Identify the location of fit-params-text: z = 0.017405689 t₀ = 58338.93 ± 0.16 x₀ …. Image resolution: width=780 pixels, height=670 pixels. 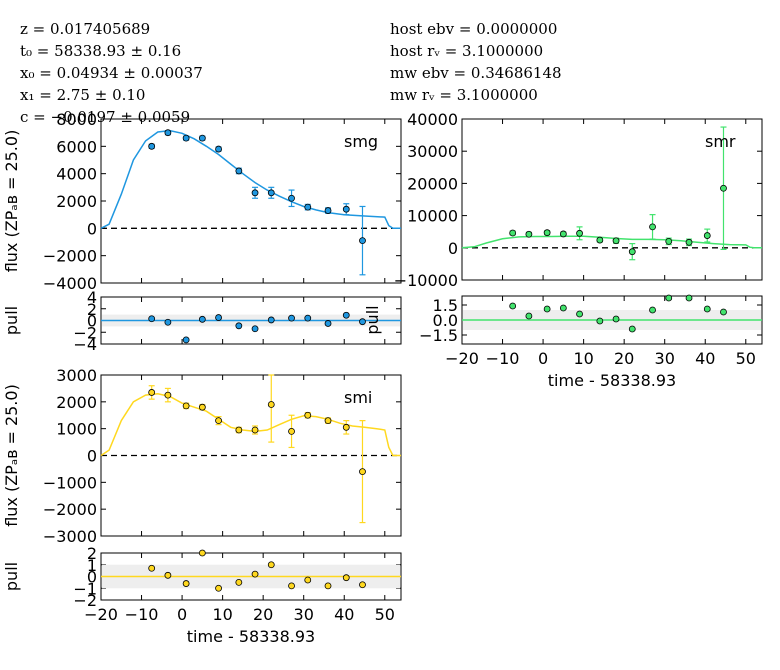
(111, 73).